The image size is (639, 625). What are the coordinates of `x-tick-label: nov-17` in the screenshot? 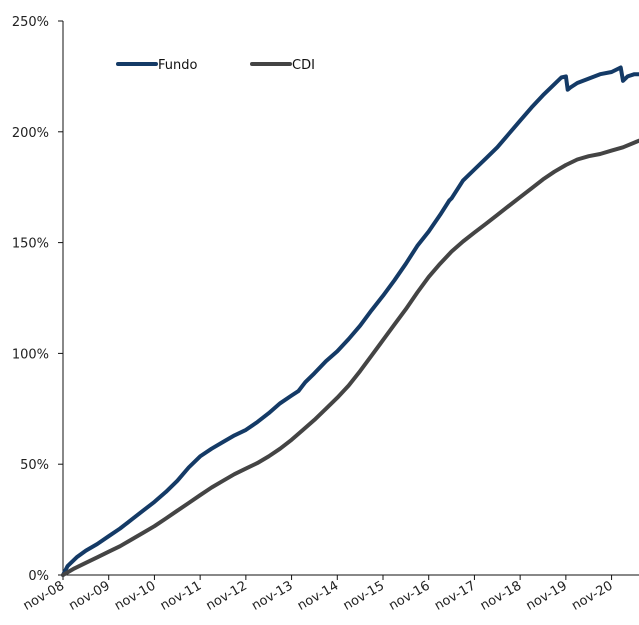 It's located at (455, 595).